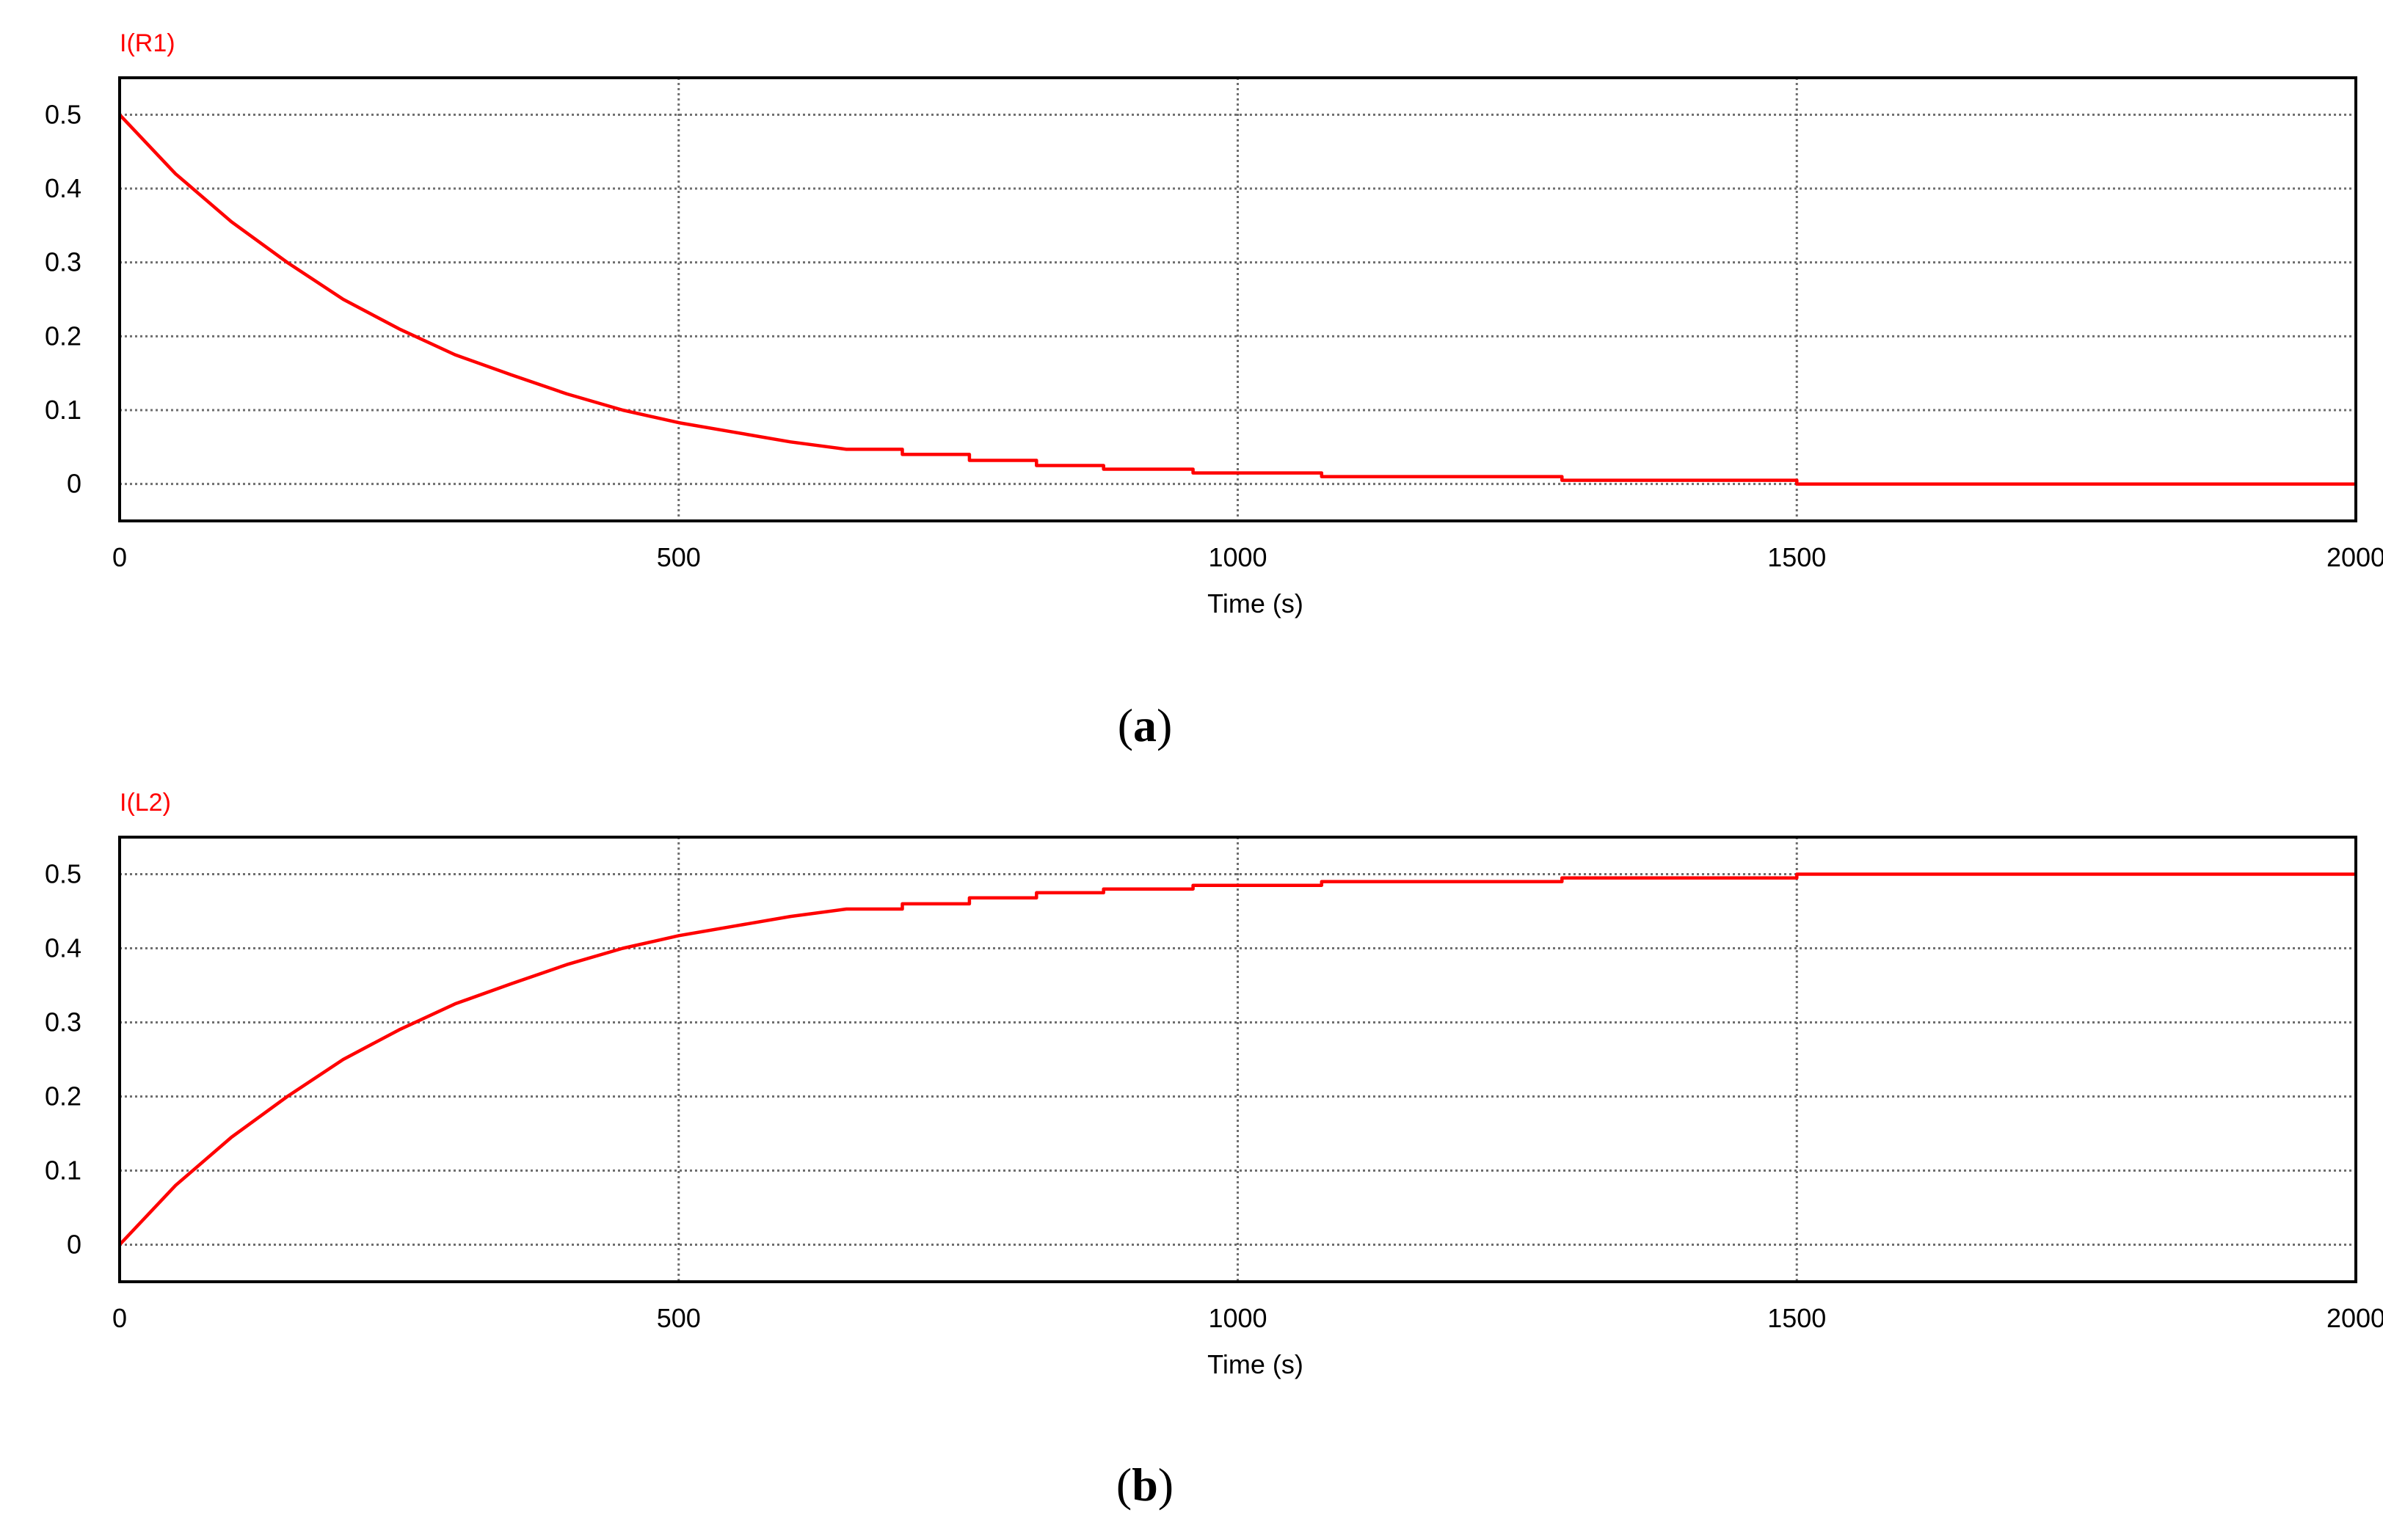 The image size is (2383, 1540). I want to click on panel-caption: (b), so click(1145, 1485).